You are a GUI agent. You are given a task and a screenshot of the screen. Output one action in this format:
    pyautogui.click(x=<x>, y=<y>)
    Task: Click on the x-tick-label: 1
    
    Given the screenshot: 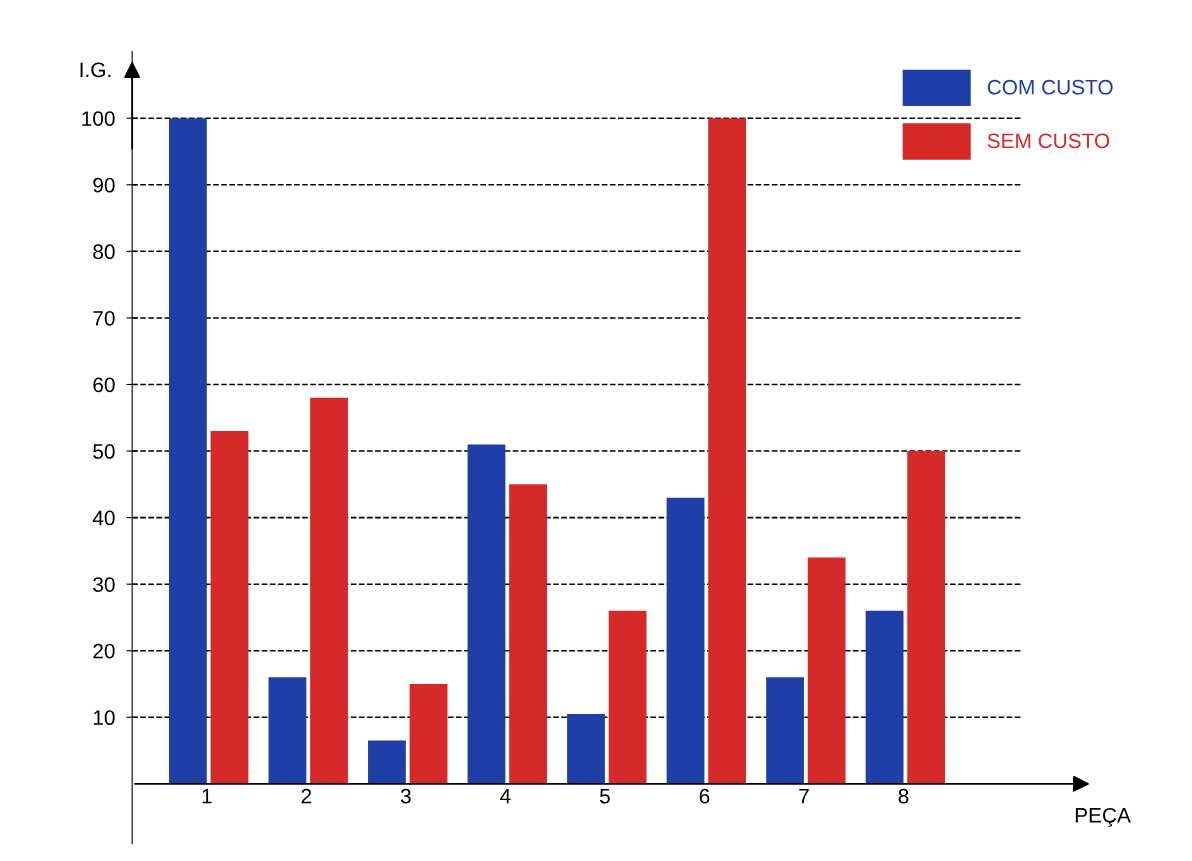 What is the action you would take?
    pyautogui.click(x=207, y=796)
    